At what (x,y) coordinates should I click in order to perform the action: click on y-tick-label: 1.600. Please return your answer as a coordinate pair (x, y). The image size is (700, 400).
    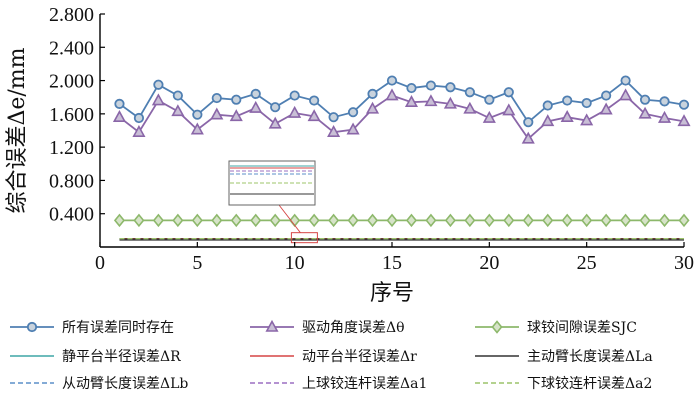
    Looking at the image, I should click on (71, 115).